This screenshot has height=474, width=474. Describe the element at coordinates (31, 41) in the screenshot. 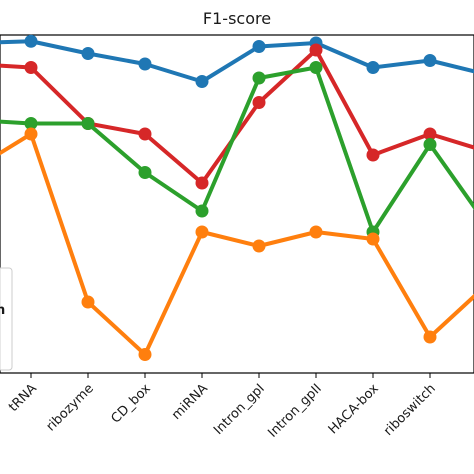

I see `series-0-point-tRNA` at that location.